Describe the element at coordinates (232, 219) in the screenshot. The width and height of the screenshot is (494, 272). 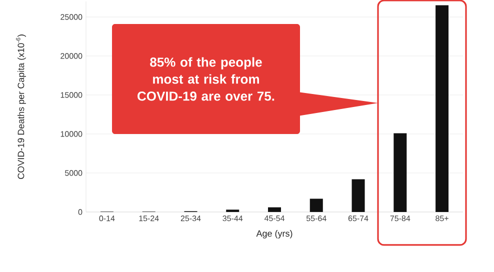
I see `x-tick-label: 35-44` at that location.